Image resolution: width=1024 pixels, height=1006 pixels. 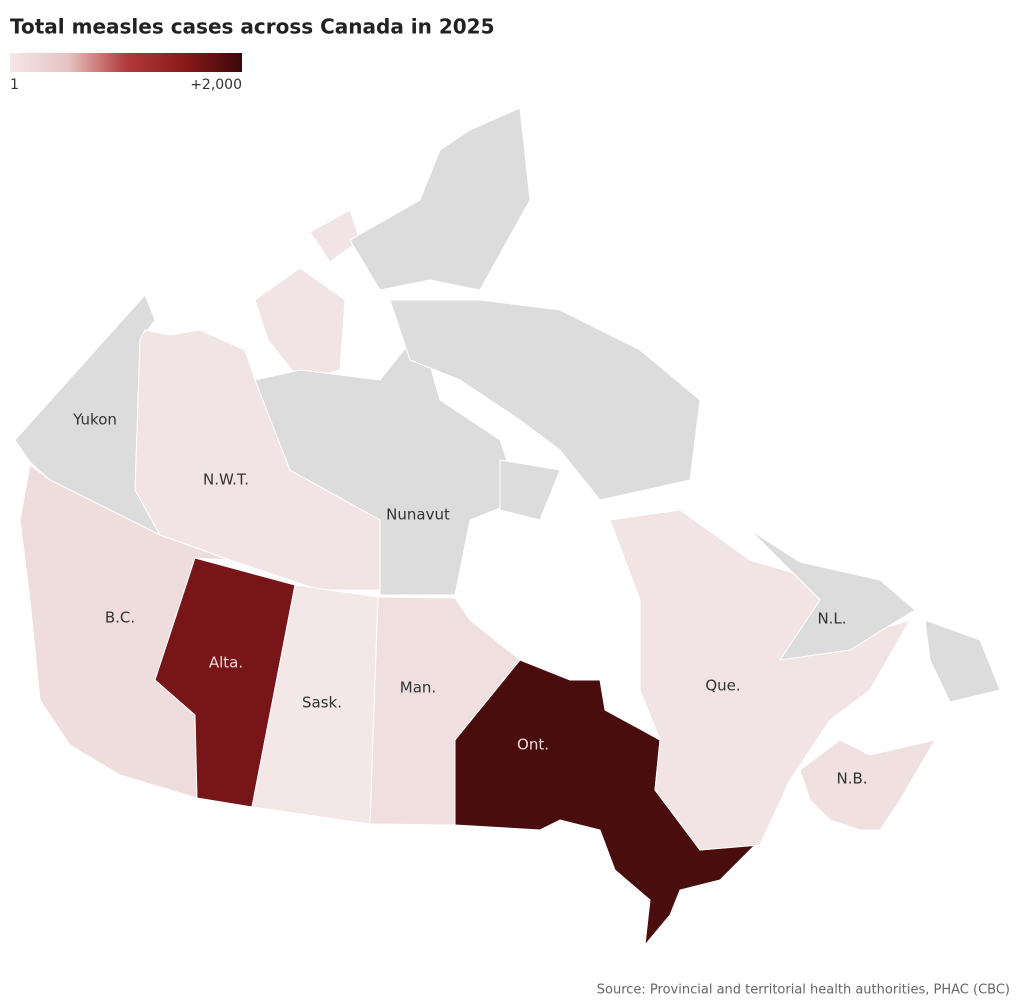 What do you see at coordinates (851, 779) in the screenshot?
I see `region-label: N.B.` at bounding box center [851, 779].